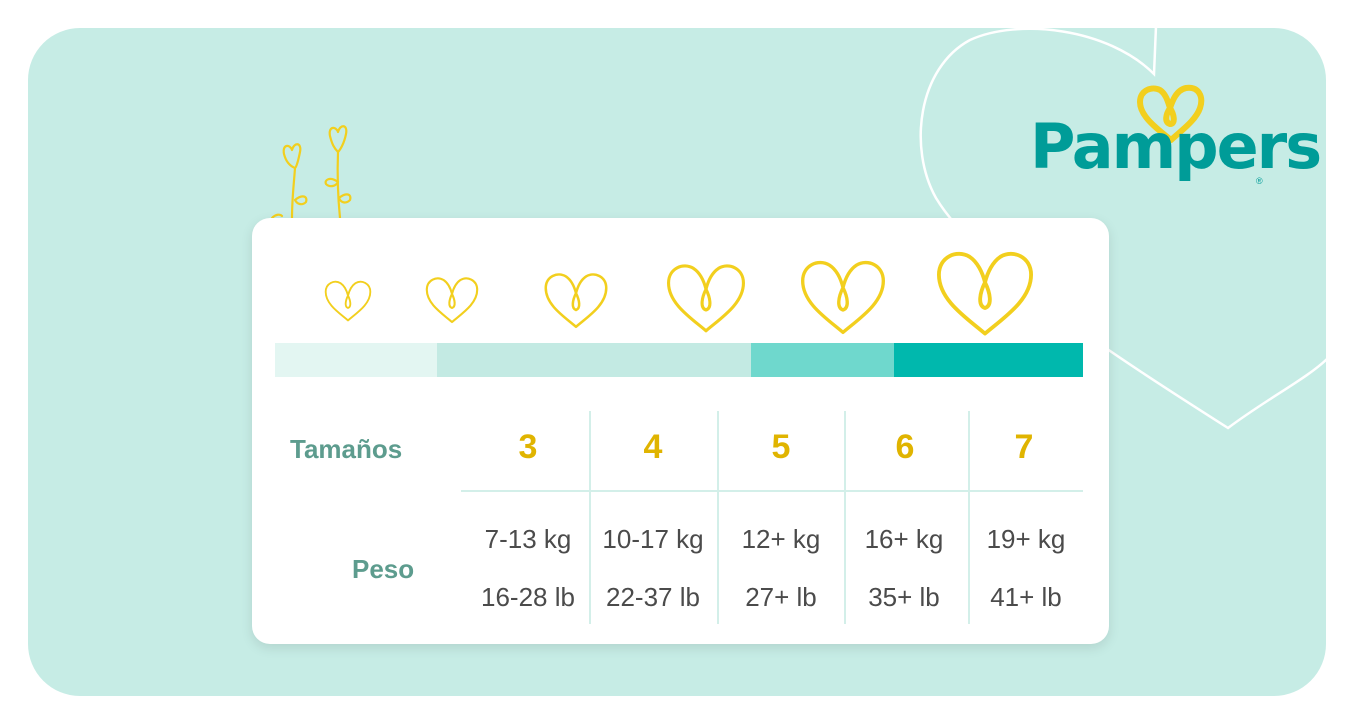 This screenshot has height=720, width=1360. I want to click on size-number: 3, so click(528, 447).